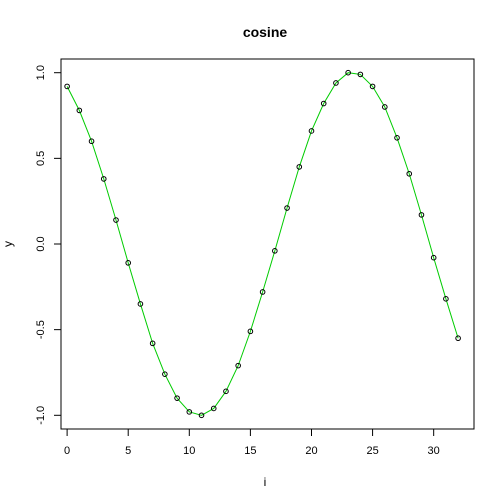 This screenshot has height=504, width=504. Describe the element at coordinates (41, 243) in the screenshot. I see `y-tick-label: 0.0` at that location.